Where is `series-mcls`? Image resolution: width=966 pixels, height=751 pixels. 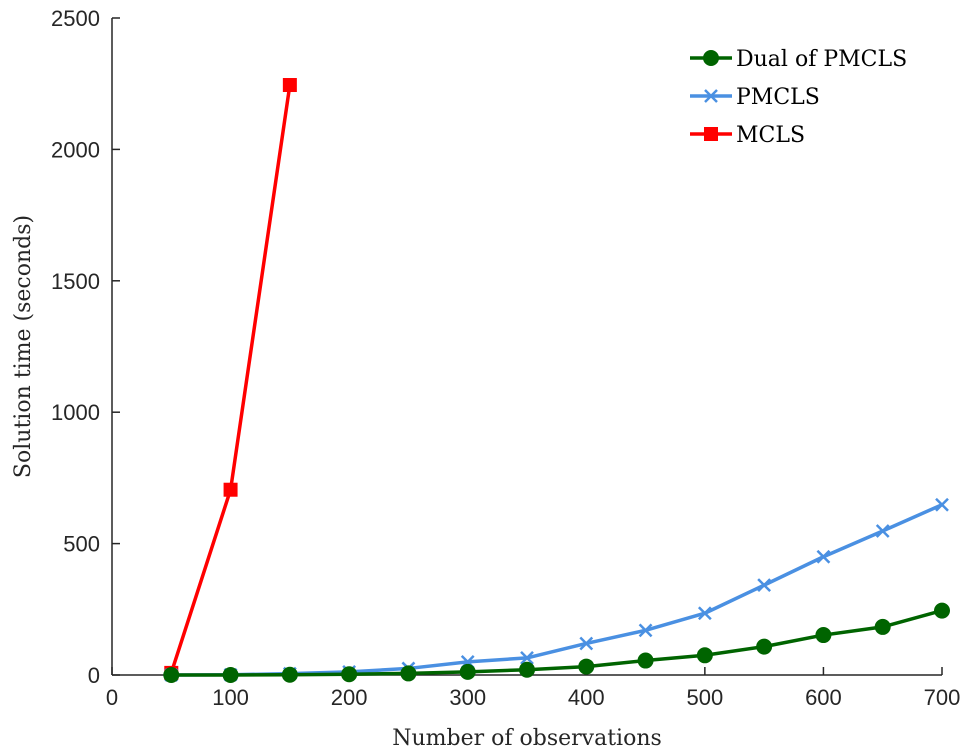 series-mcls is located at coordinates (230, 379).